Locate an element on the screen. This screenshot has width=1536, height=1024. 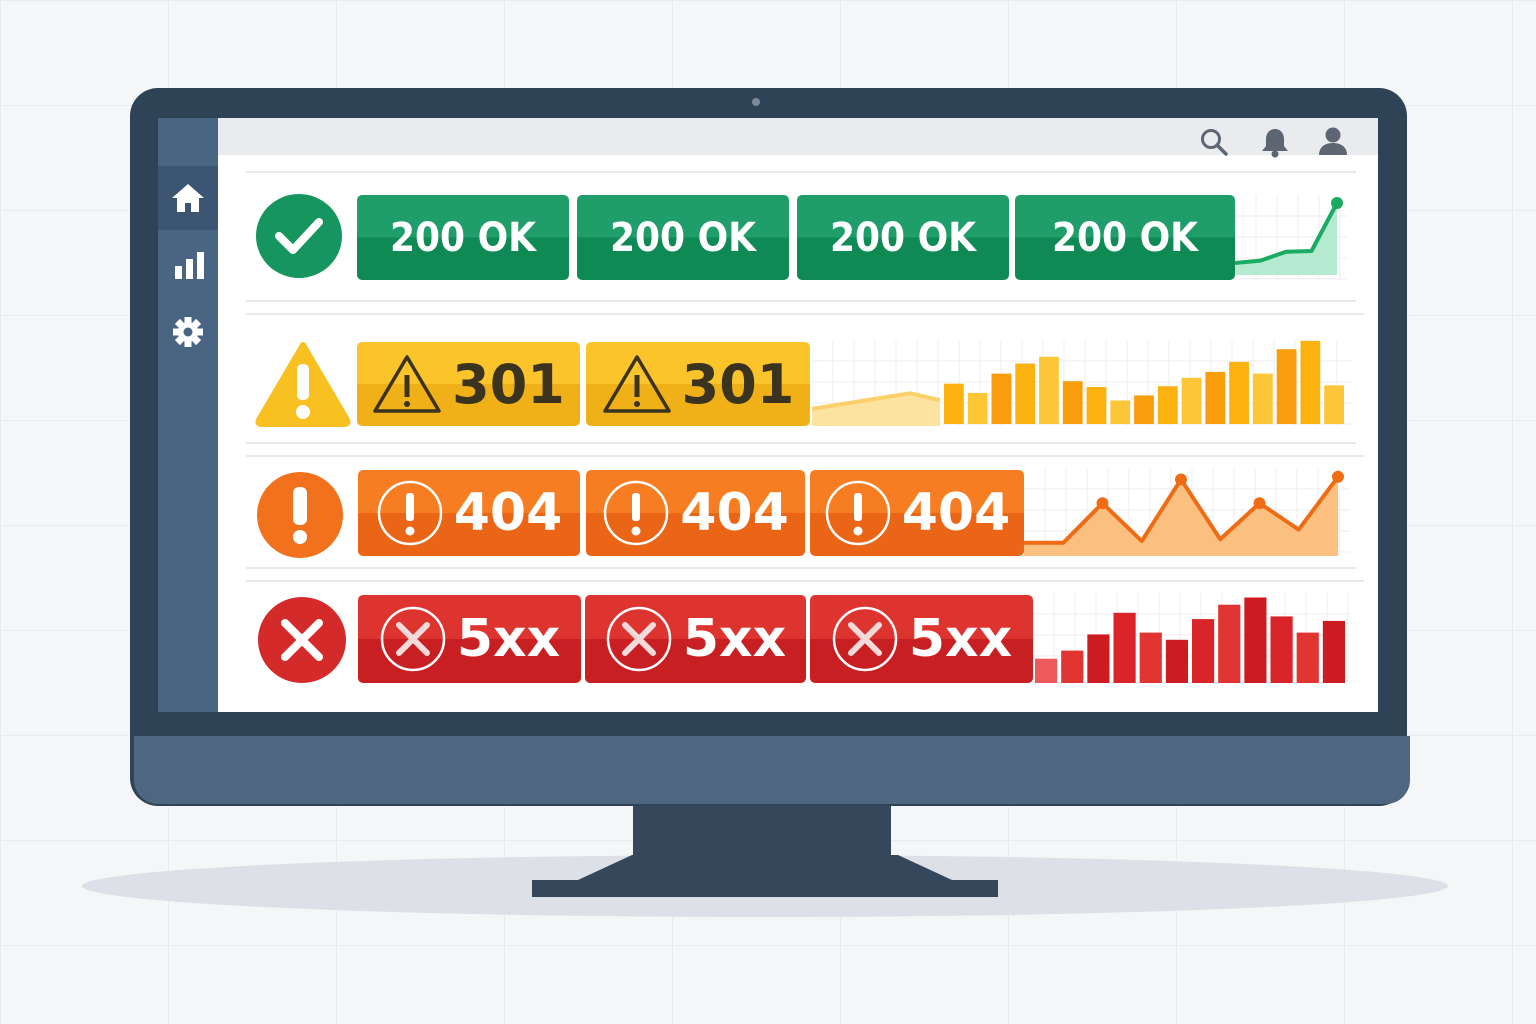
client-error-trend-chart is located at coordinates (1187, 512).